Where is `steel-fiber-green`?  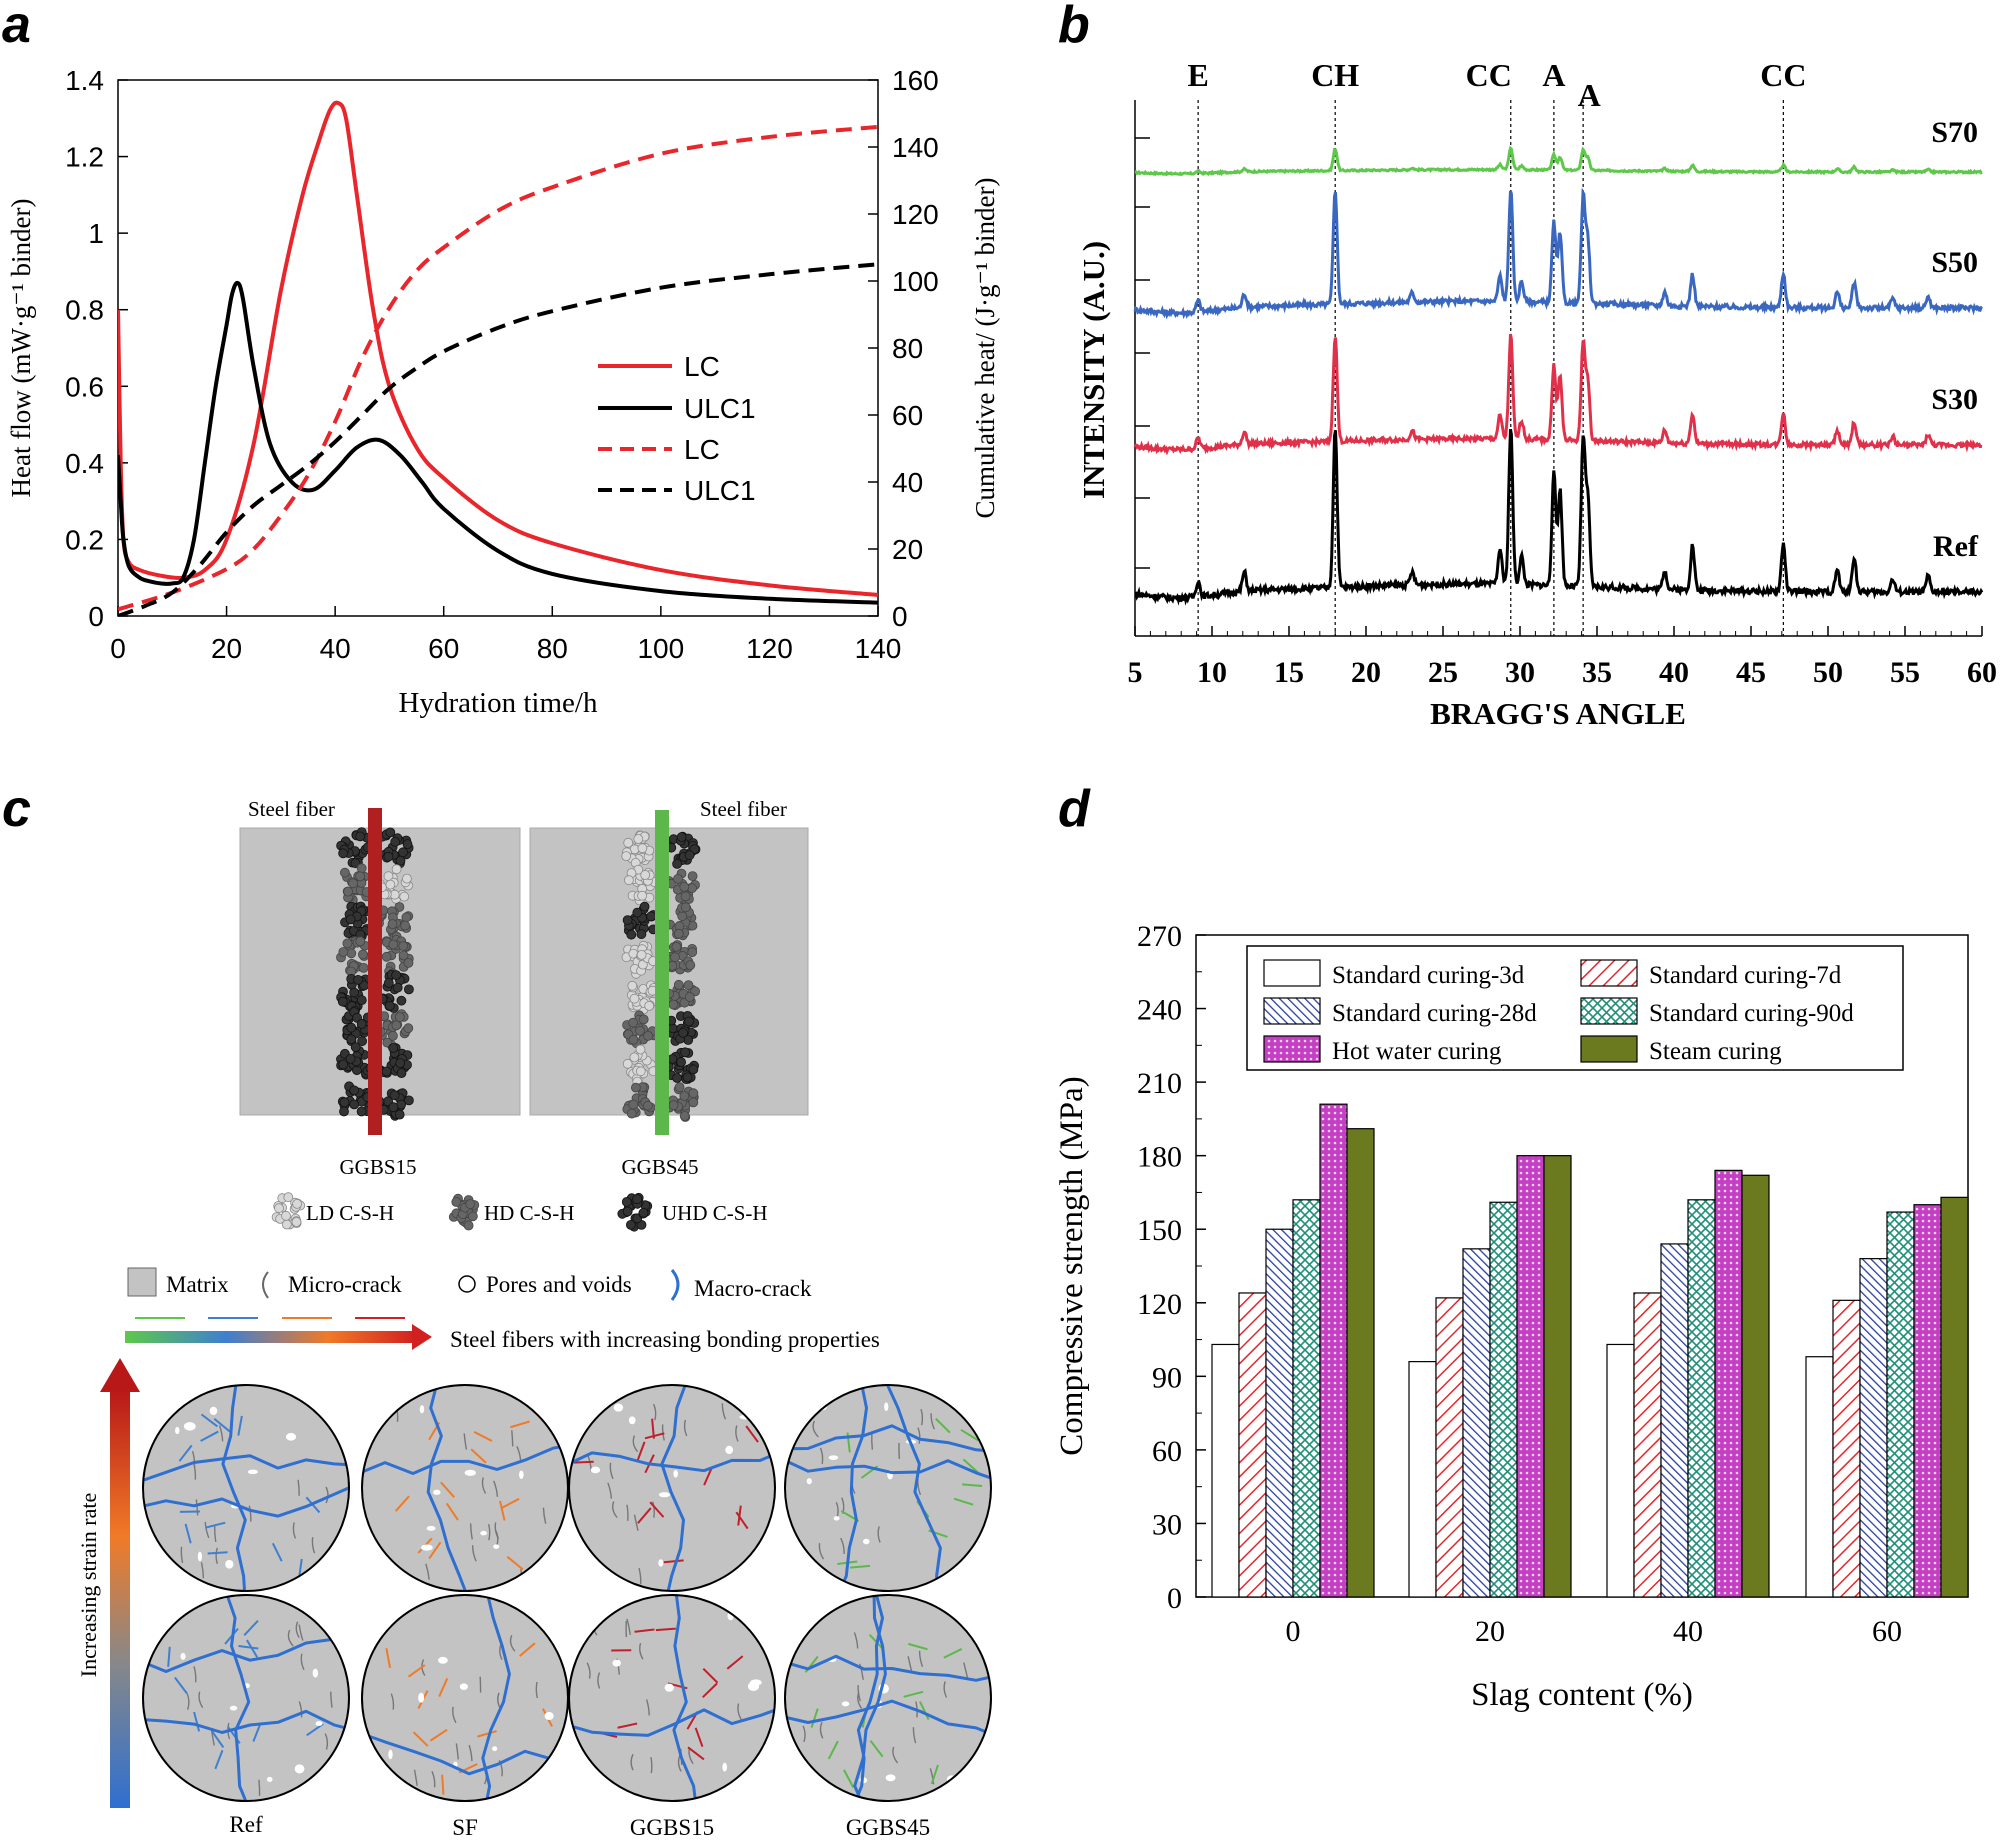
steel-fiber-green is located at coordinates (662, 972).